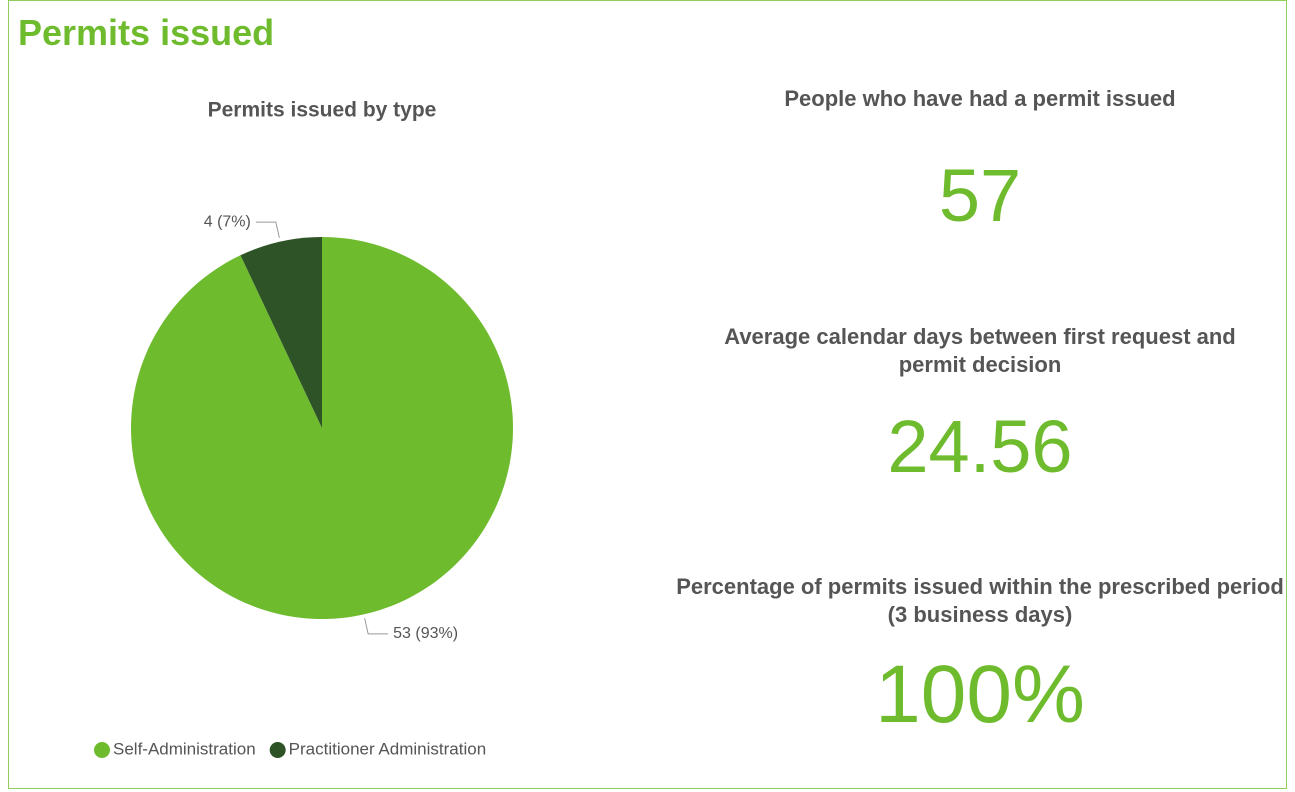 The image size is (1295, 792). What do you see at coordinates (146, 32) in the screenshot?
I see `page-title: Permits issued` at bounding box center [146, 32].